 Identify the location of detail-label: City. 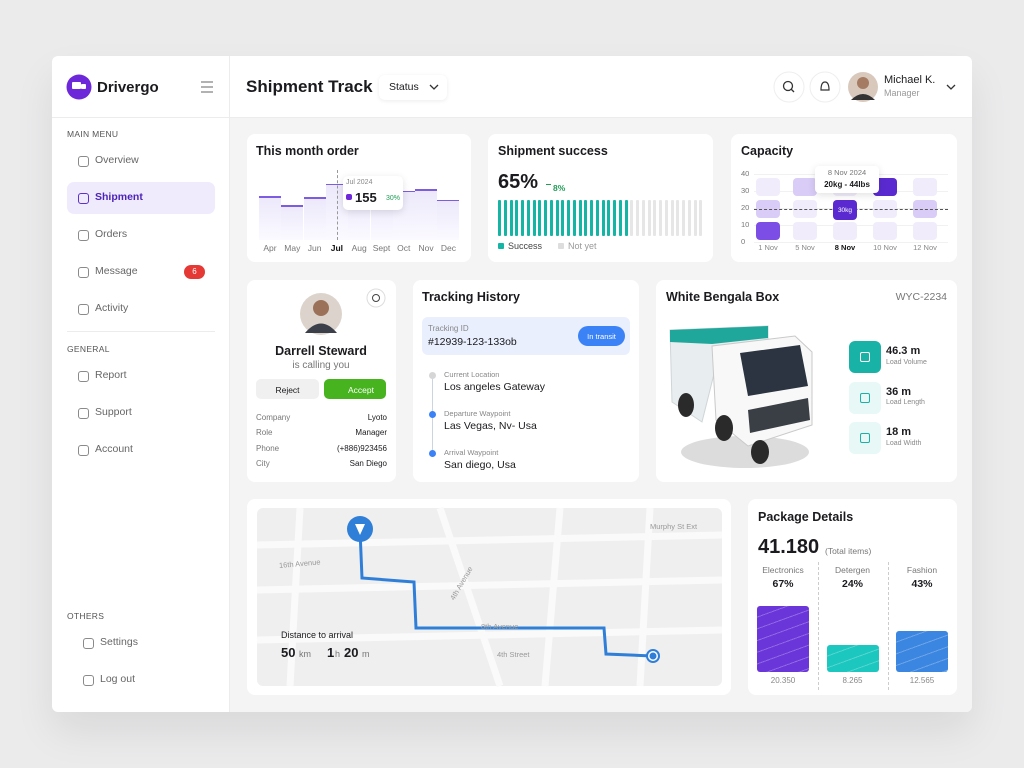
(263, 463).